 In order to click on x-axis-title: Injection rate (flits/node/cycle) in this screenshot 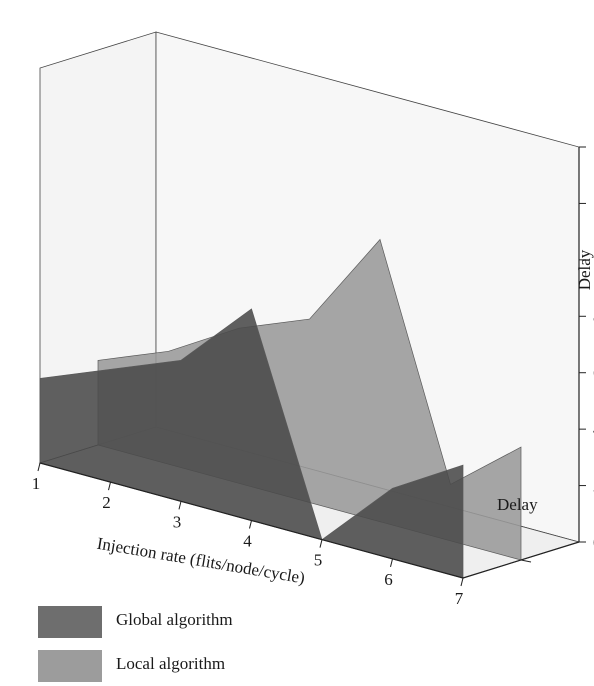, I will do `click(201, 561)`.